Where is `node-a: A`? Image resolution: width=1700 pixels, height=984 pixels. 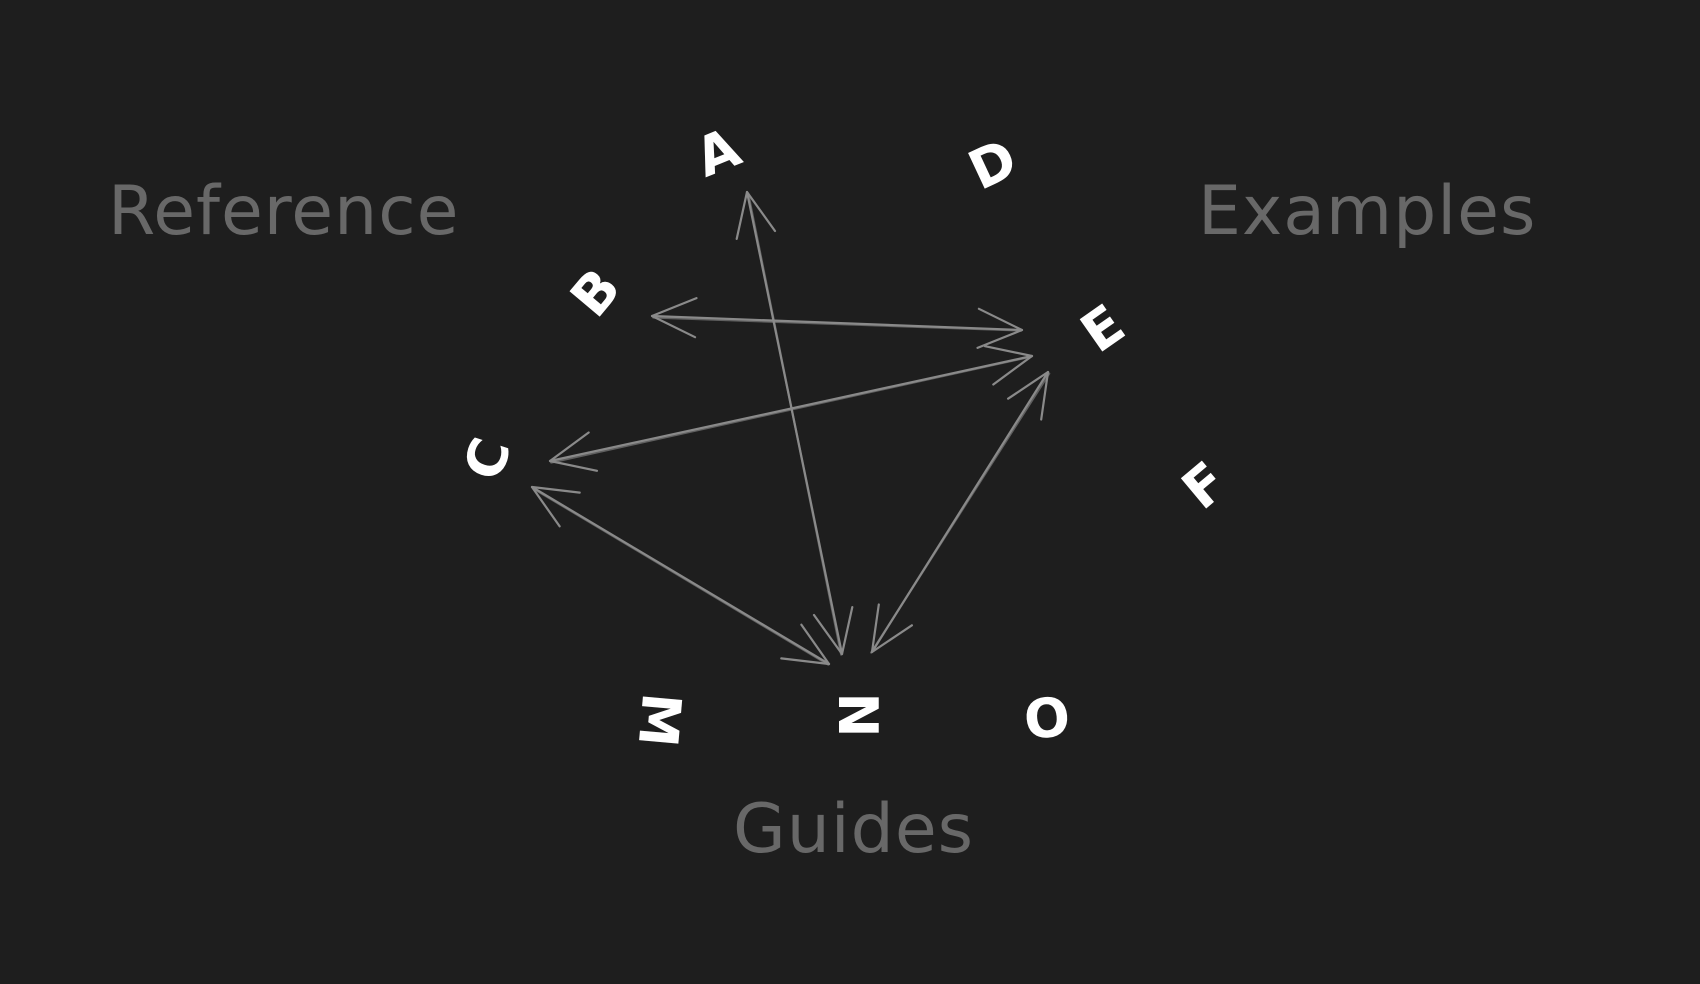 node-a: A is located at coordinates (717, 152).